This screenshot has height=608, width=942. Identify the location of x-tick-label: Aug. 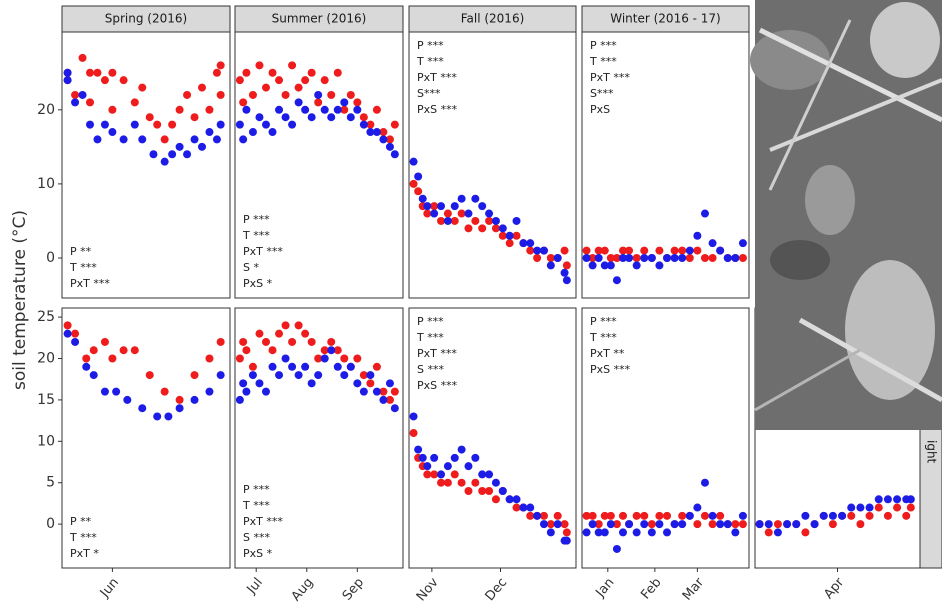
(303, 589).